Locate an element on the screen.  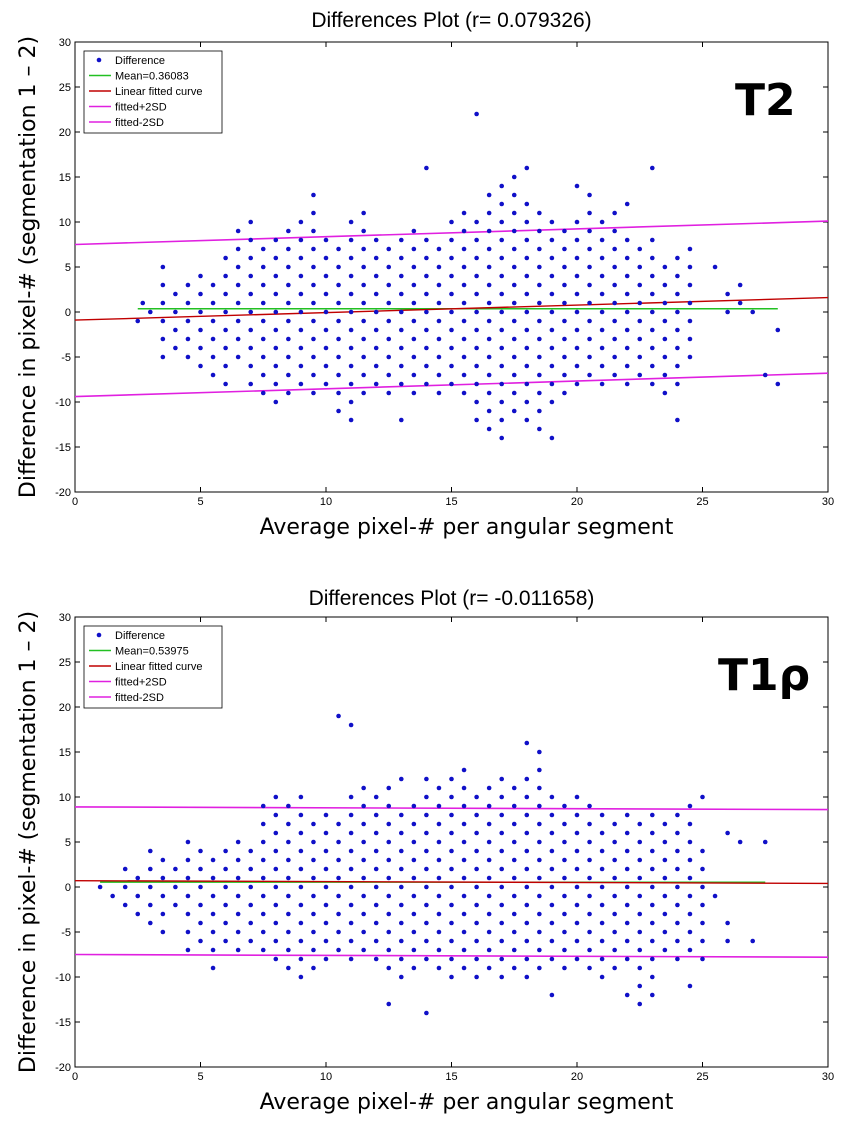
x-tick-label: 5 is located at coordinates (200, 502).